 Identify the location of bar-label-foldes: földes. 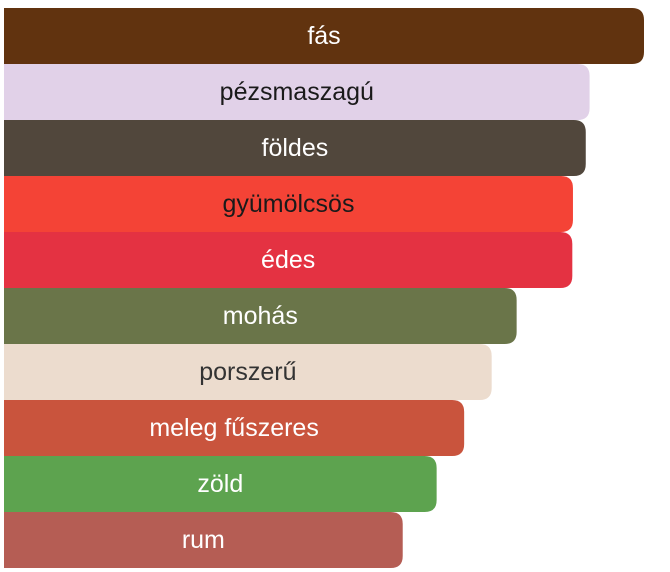
(295, 148).